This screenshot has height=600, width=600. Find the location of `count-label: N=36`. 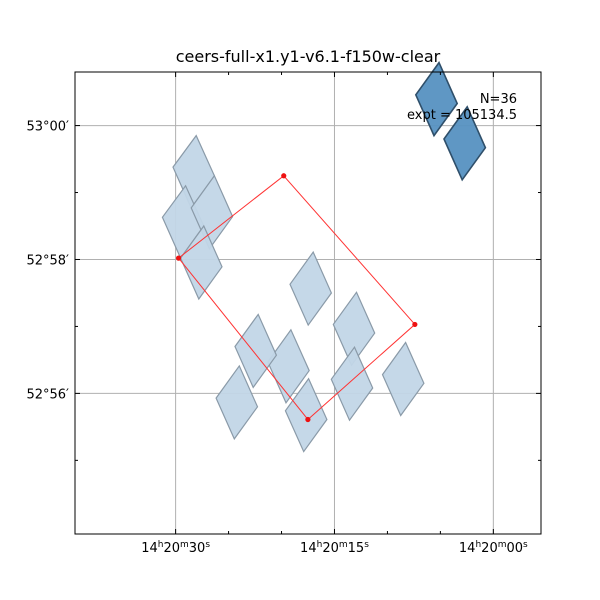

count-label: N=36 is located at coordinates (498, 99).